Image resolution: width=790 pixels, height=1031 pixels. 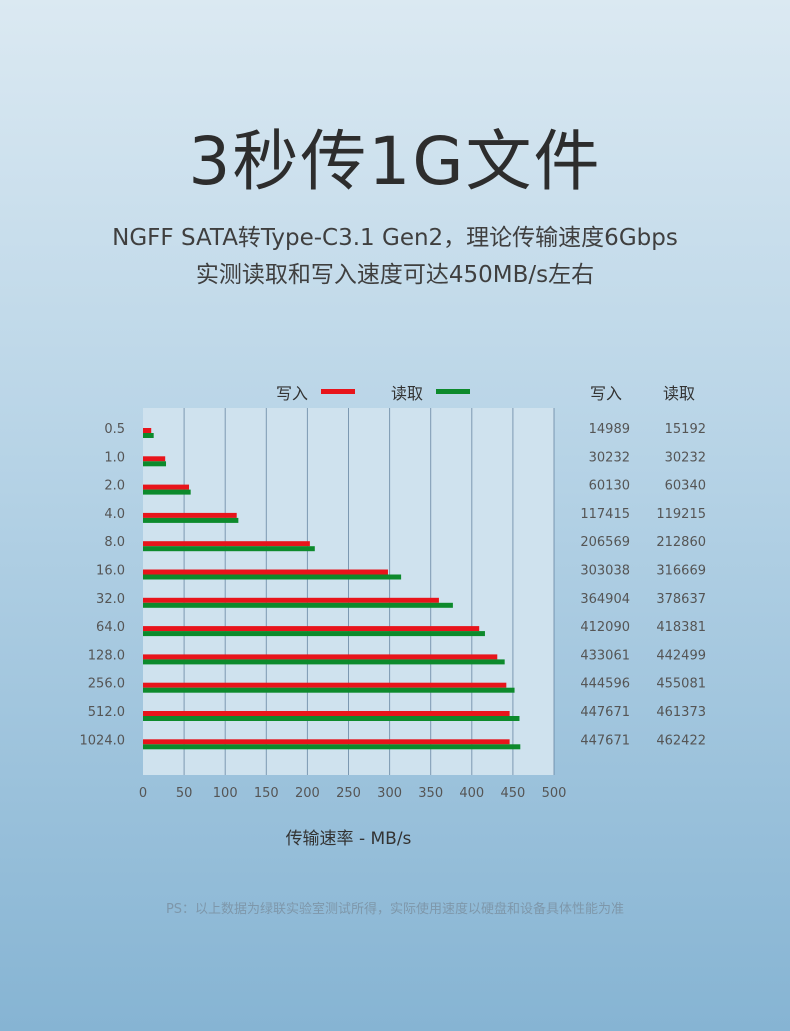 I want to click on table-value-write: 14989, so click(x=609, y=429).